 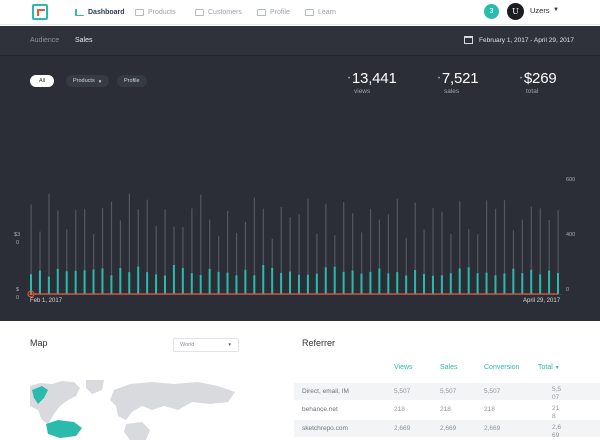 I want to click on referrer-name: Direct, email, IM, so click(x=325, y=391).